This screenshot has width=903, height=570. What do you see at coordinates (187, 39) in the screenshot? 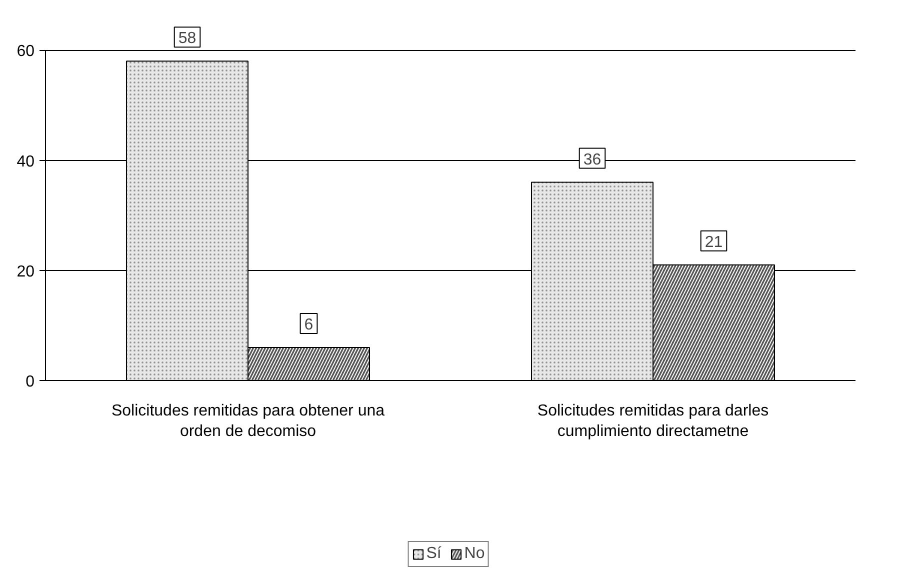
I see `data-label: 58` at bounding box center [187, 39].